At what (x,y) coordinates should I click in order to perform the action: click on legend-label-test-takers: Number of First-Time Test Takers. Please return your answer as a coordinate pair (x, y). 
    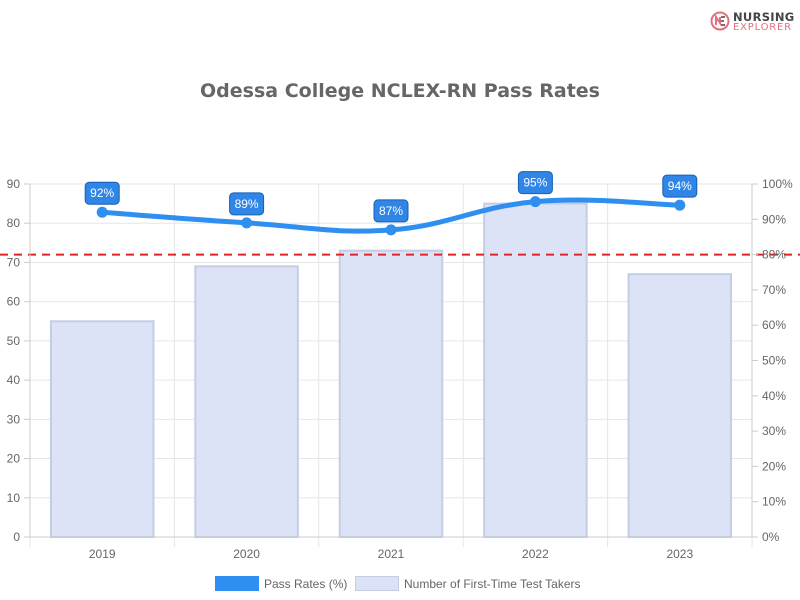
    Looking at the image, I should click on (492, 584).